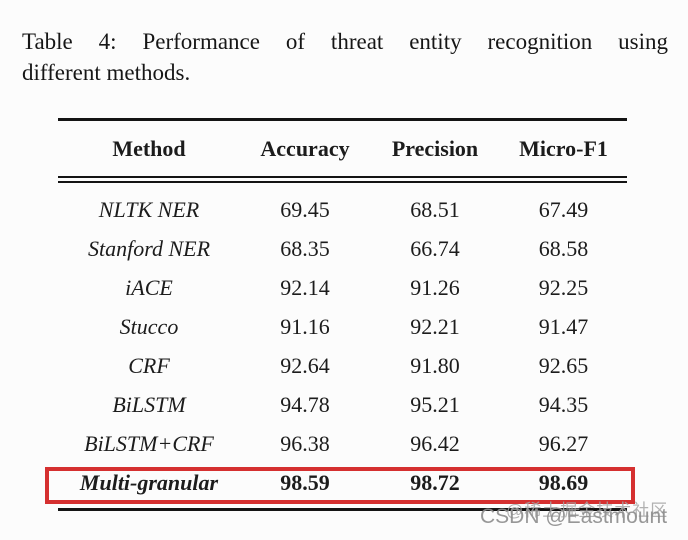 This screenshot has width=688, height=540. What do you see at coordinates (563, 365) in the screenshot?
I see `micro-f1-cell: 92.65` at bounding box center [563, 365].